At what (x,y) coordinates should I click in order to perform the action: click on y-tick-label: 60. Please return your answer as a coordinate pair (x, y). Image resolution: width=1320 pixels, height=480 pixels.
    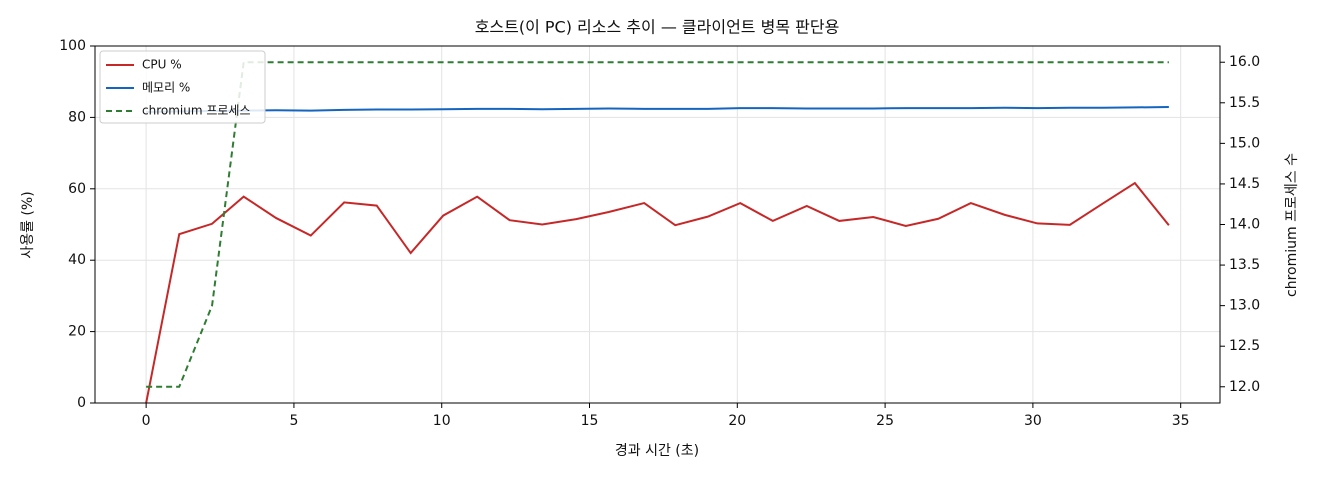
    Looking at the image, I should click on (77, 189).